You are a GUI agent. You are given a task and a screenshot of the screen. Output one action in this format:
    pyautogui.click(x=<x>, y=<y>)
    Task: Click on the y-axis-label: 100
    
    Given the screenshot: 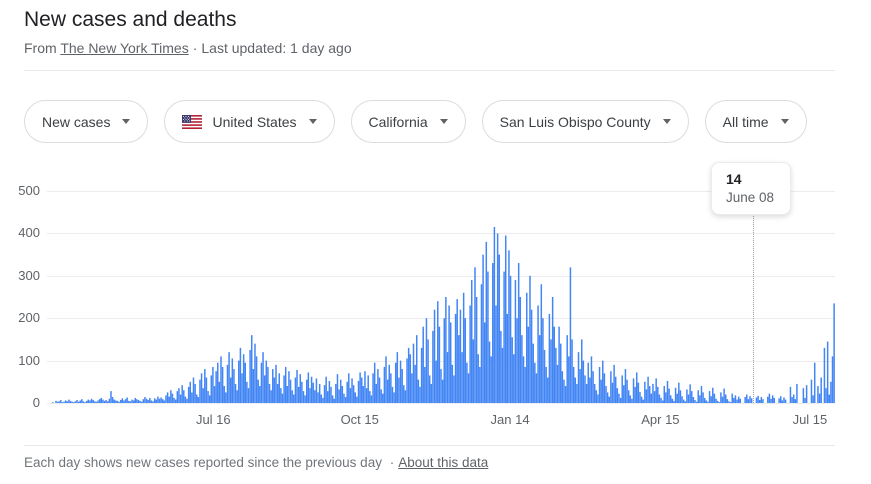 What is the action you would take?
    pyautogui.click(x=29, y=360)
    